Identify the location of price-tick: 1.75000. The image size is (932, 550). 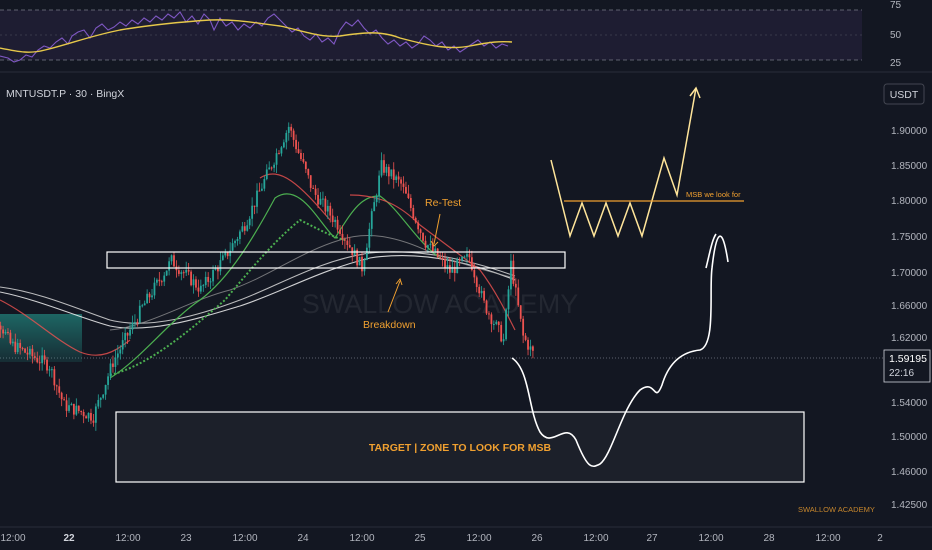
(909, 237).